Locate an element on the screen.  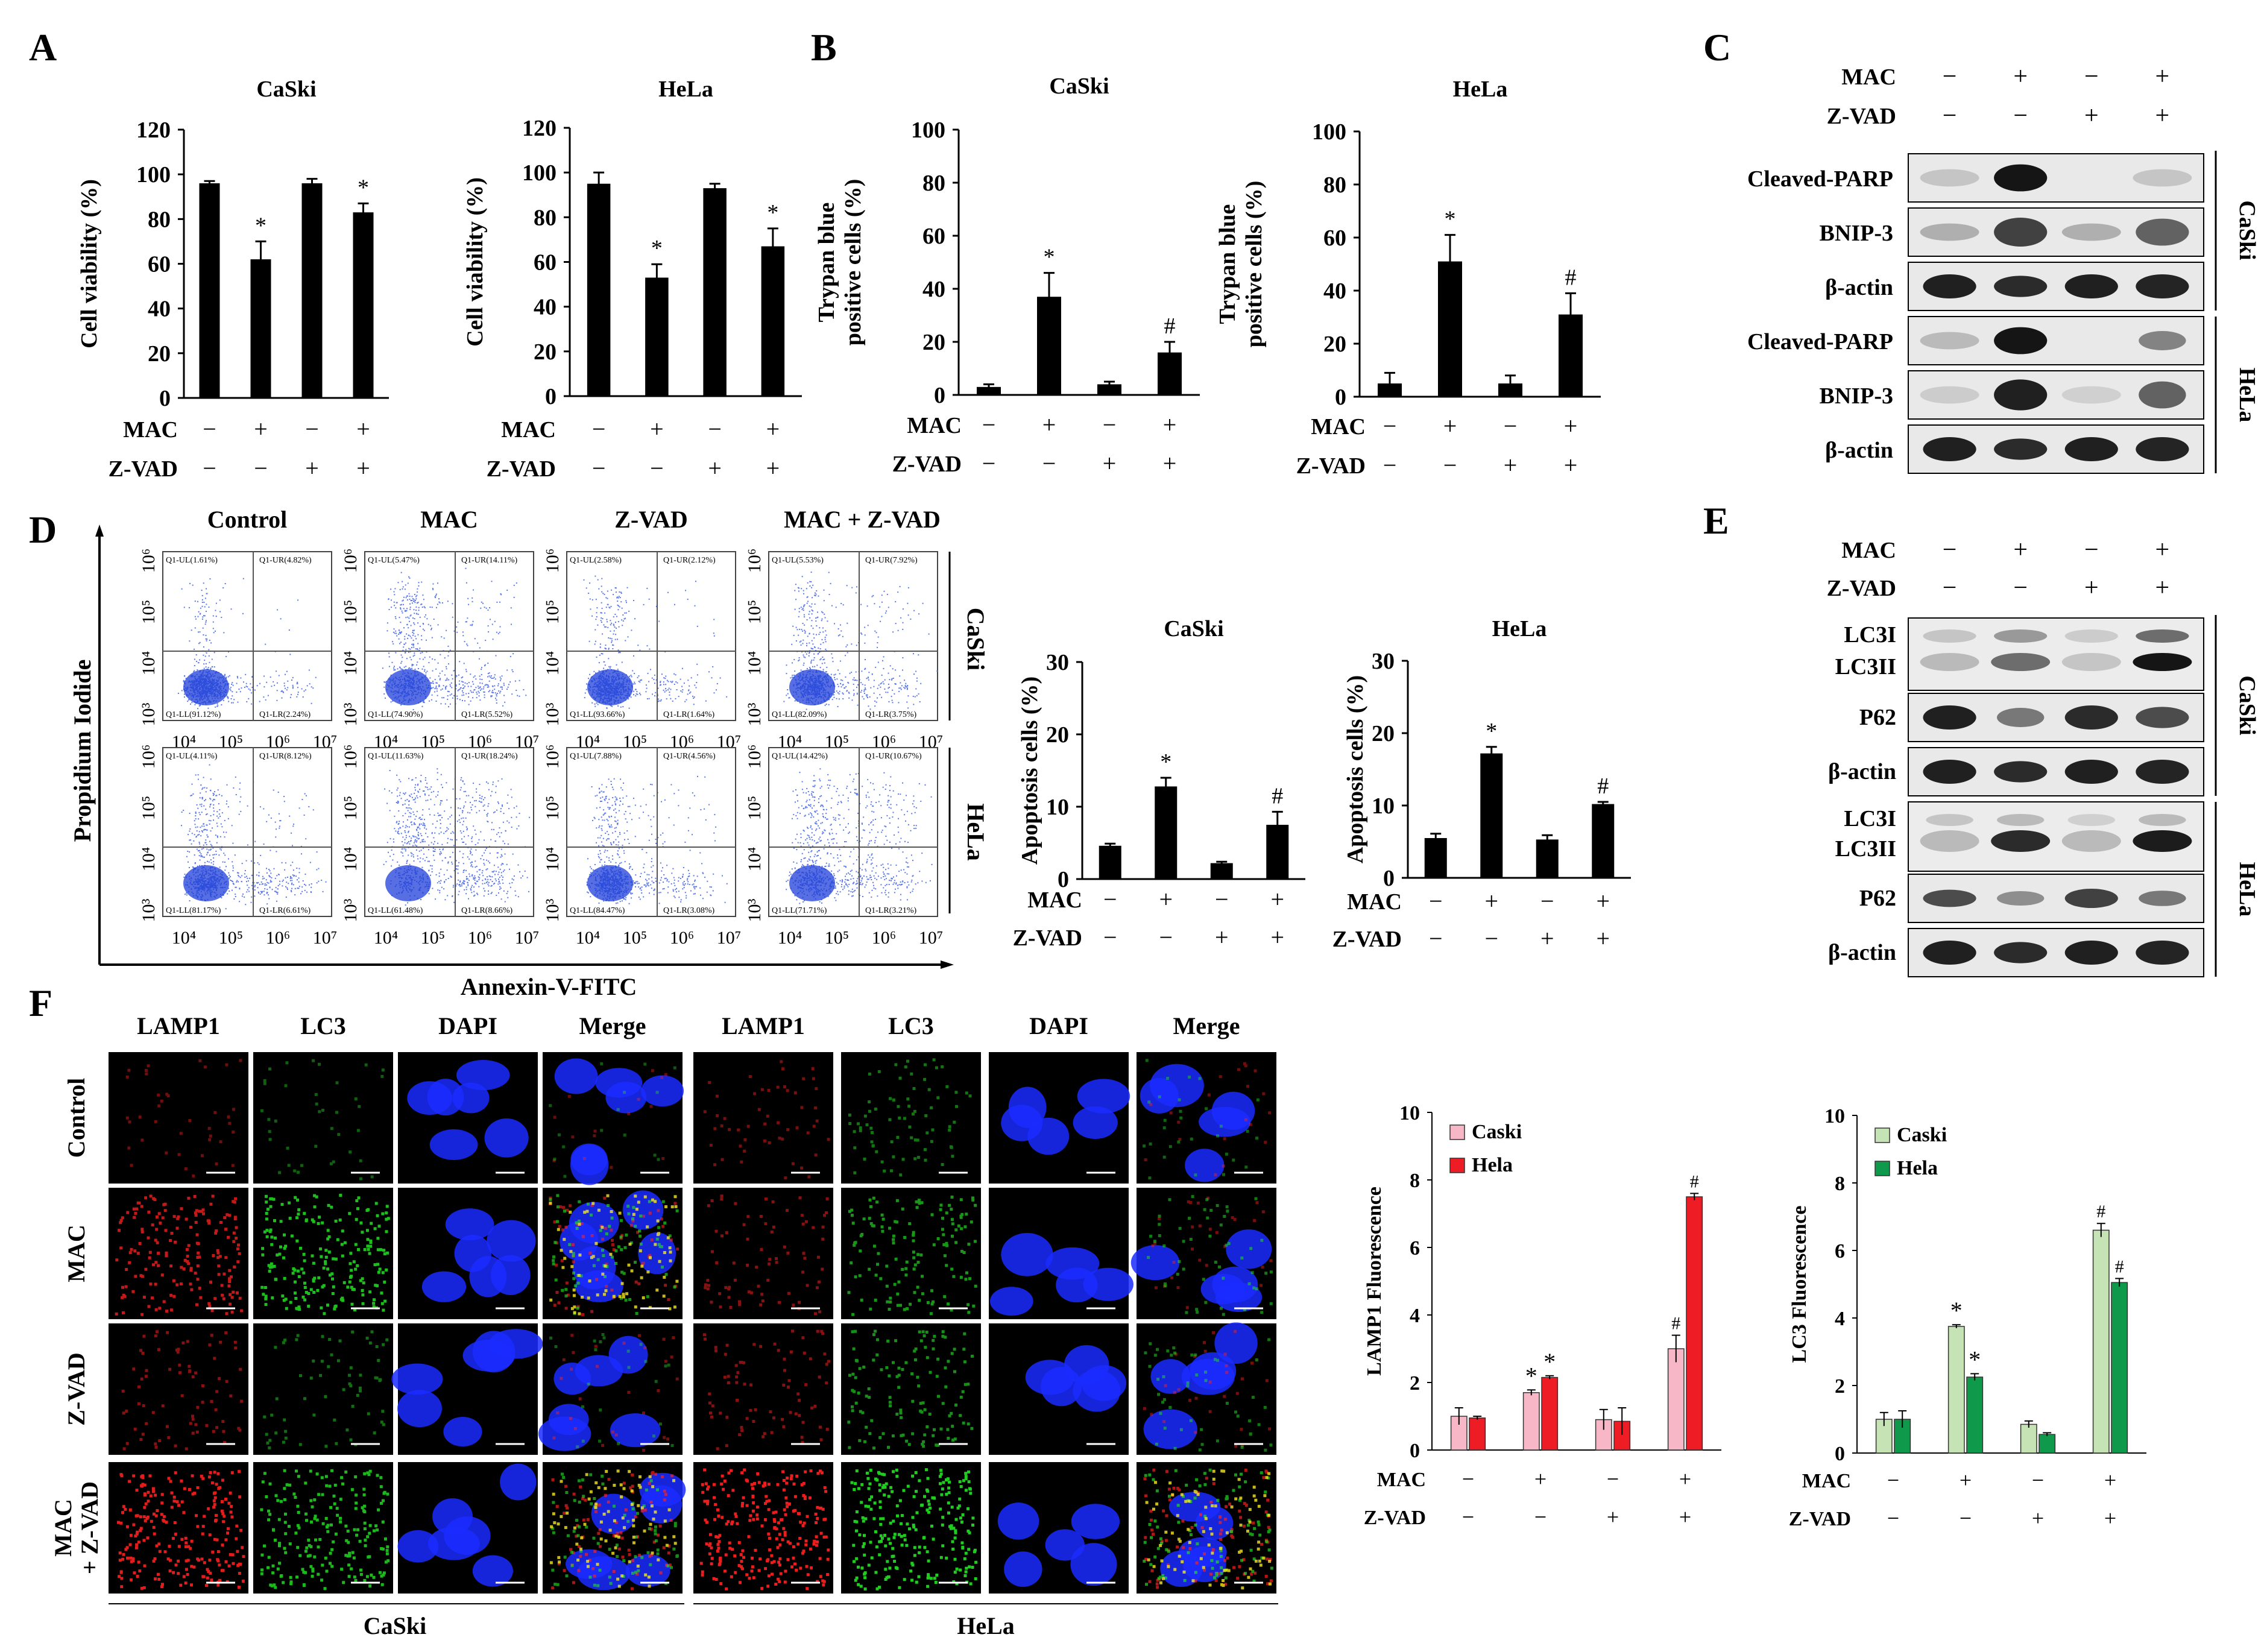
f-lc3-ytick-label: 6 is located at coordinates (1840, 1251).